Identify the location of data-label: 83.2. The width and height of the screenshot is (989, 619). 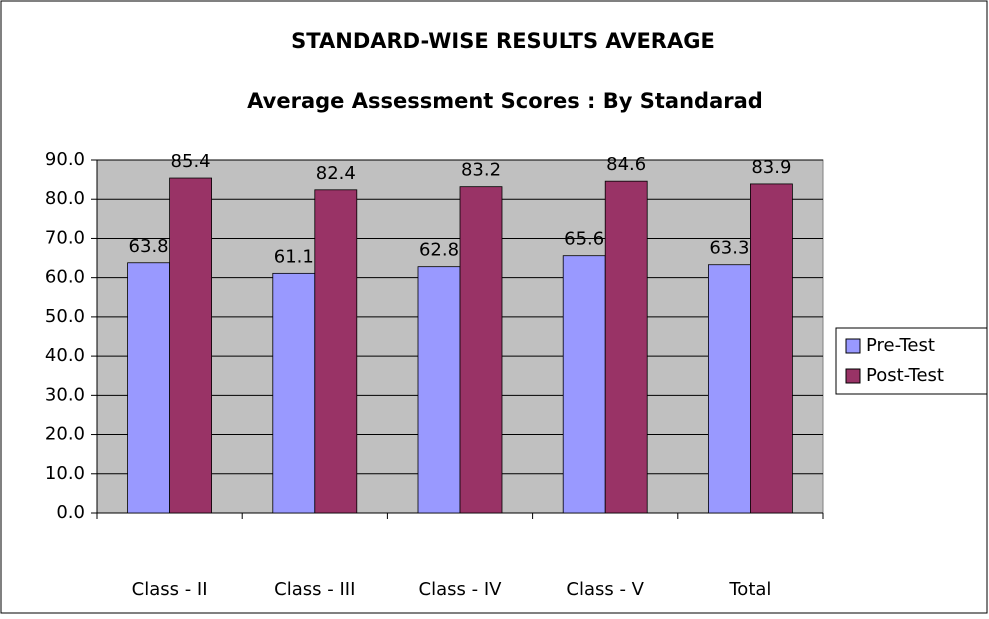
(481, 170).